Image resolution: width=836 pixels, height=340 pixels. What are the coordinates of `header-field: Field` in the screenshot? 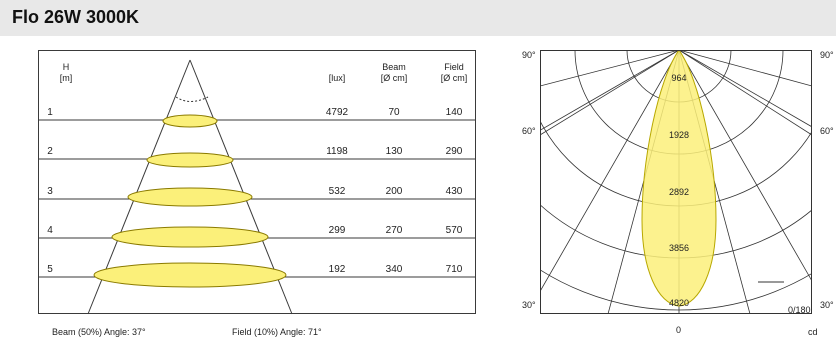 It's located at (454, 67).